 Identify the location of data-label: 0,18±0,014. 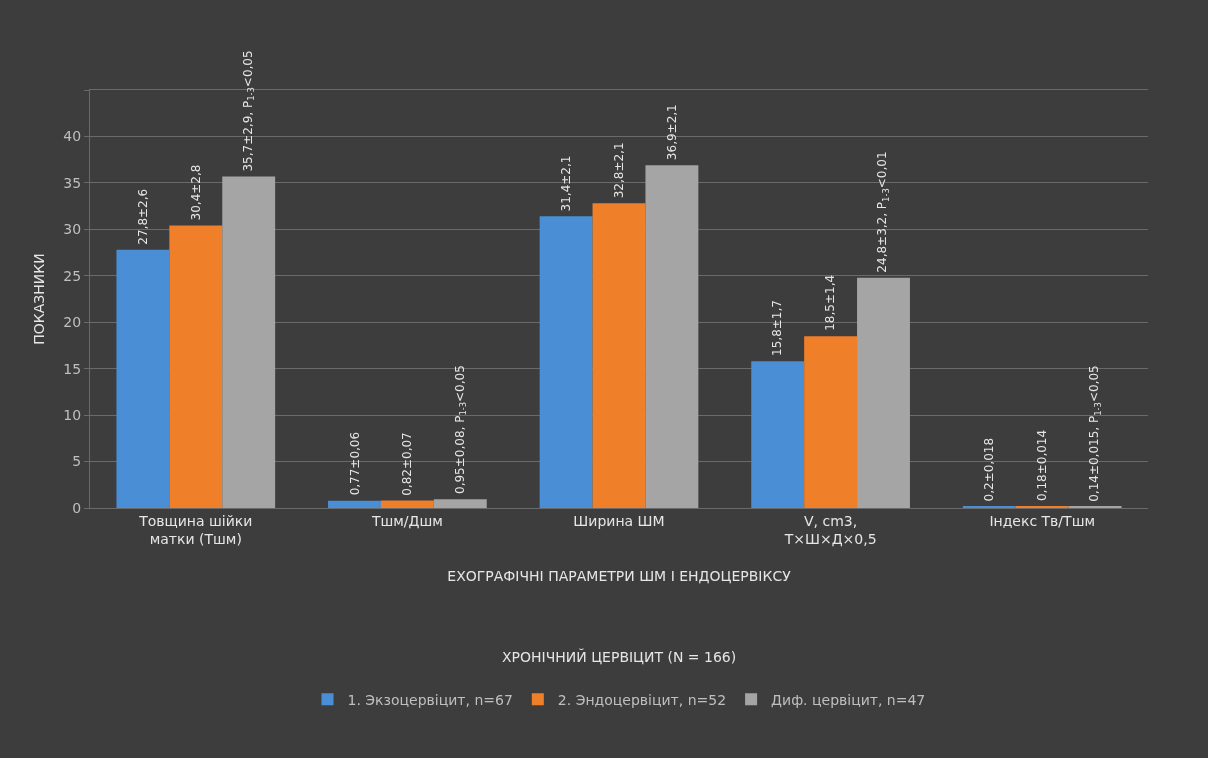
(1042, 465).